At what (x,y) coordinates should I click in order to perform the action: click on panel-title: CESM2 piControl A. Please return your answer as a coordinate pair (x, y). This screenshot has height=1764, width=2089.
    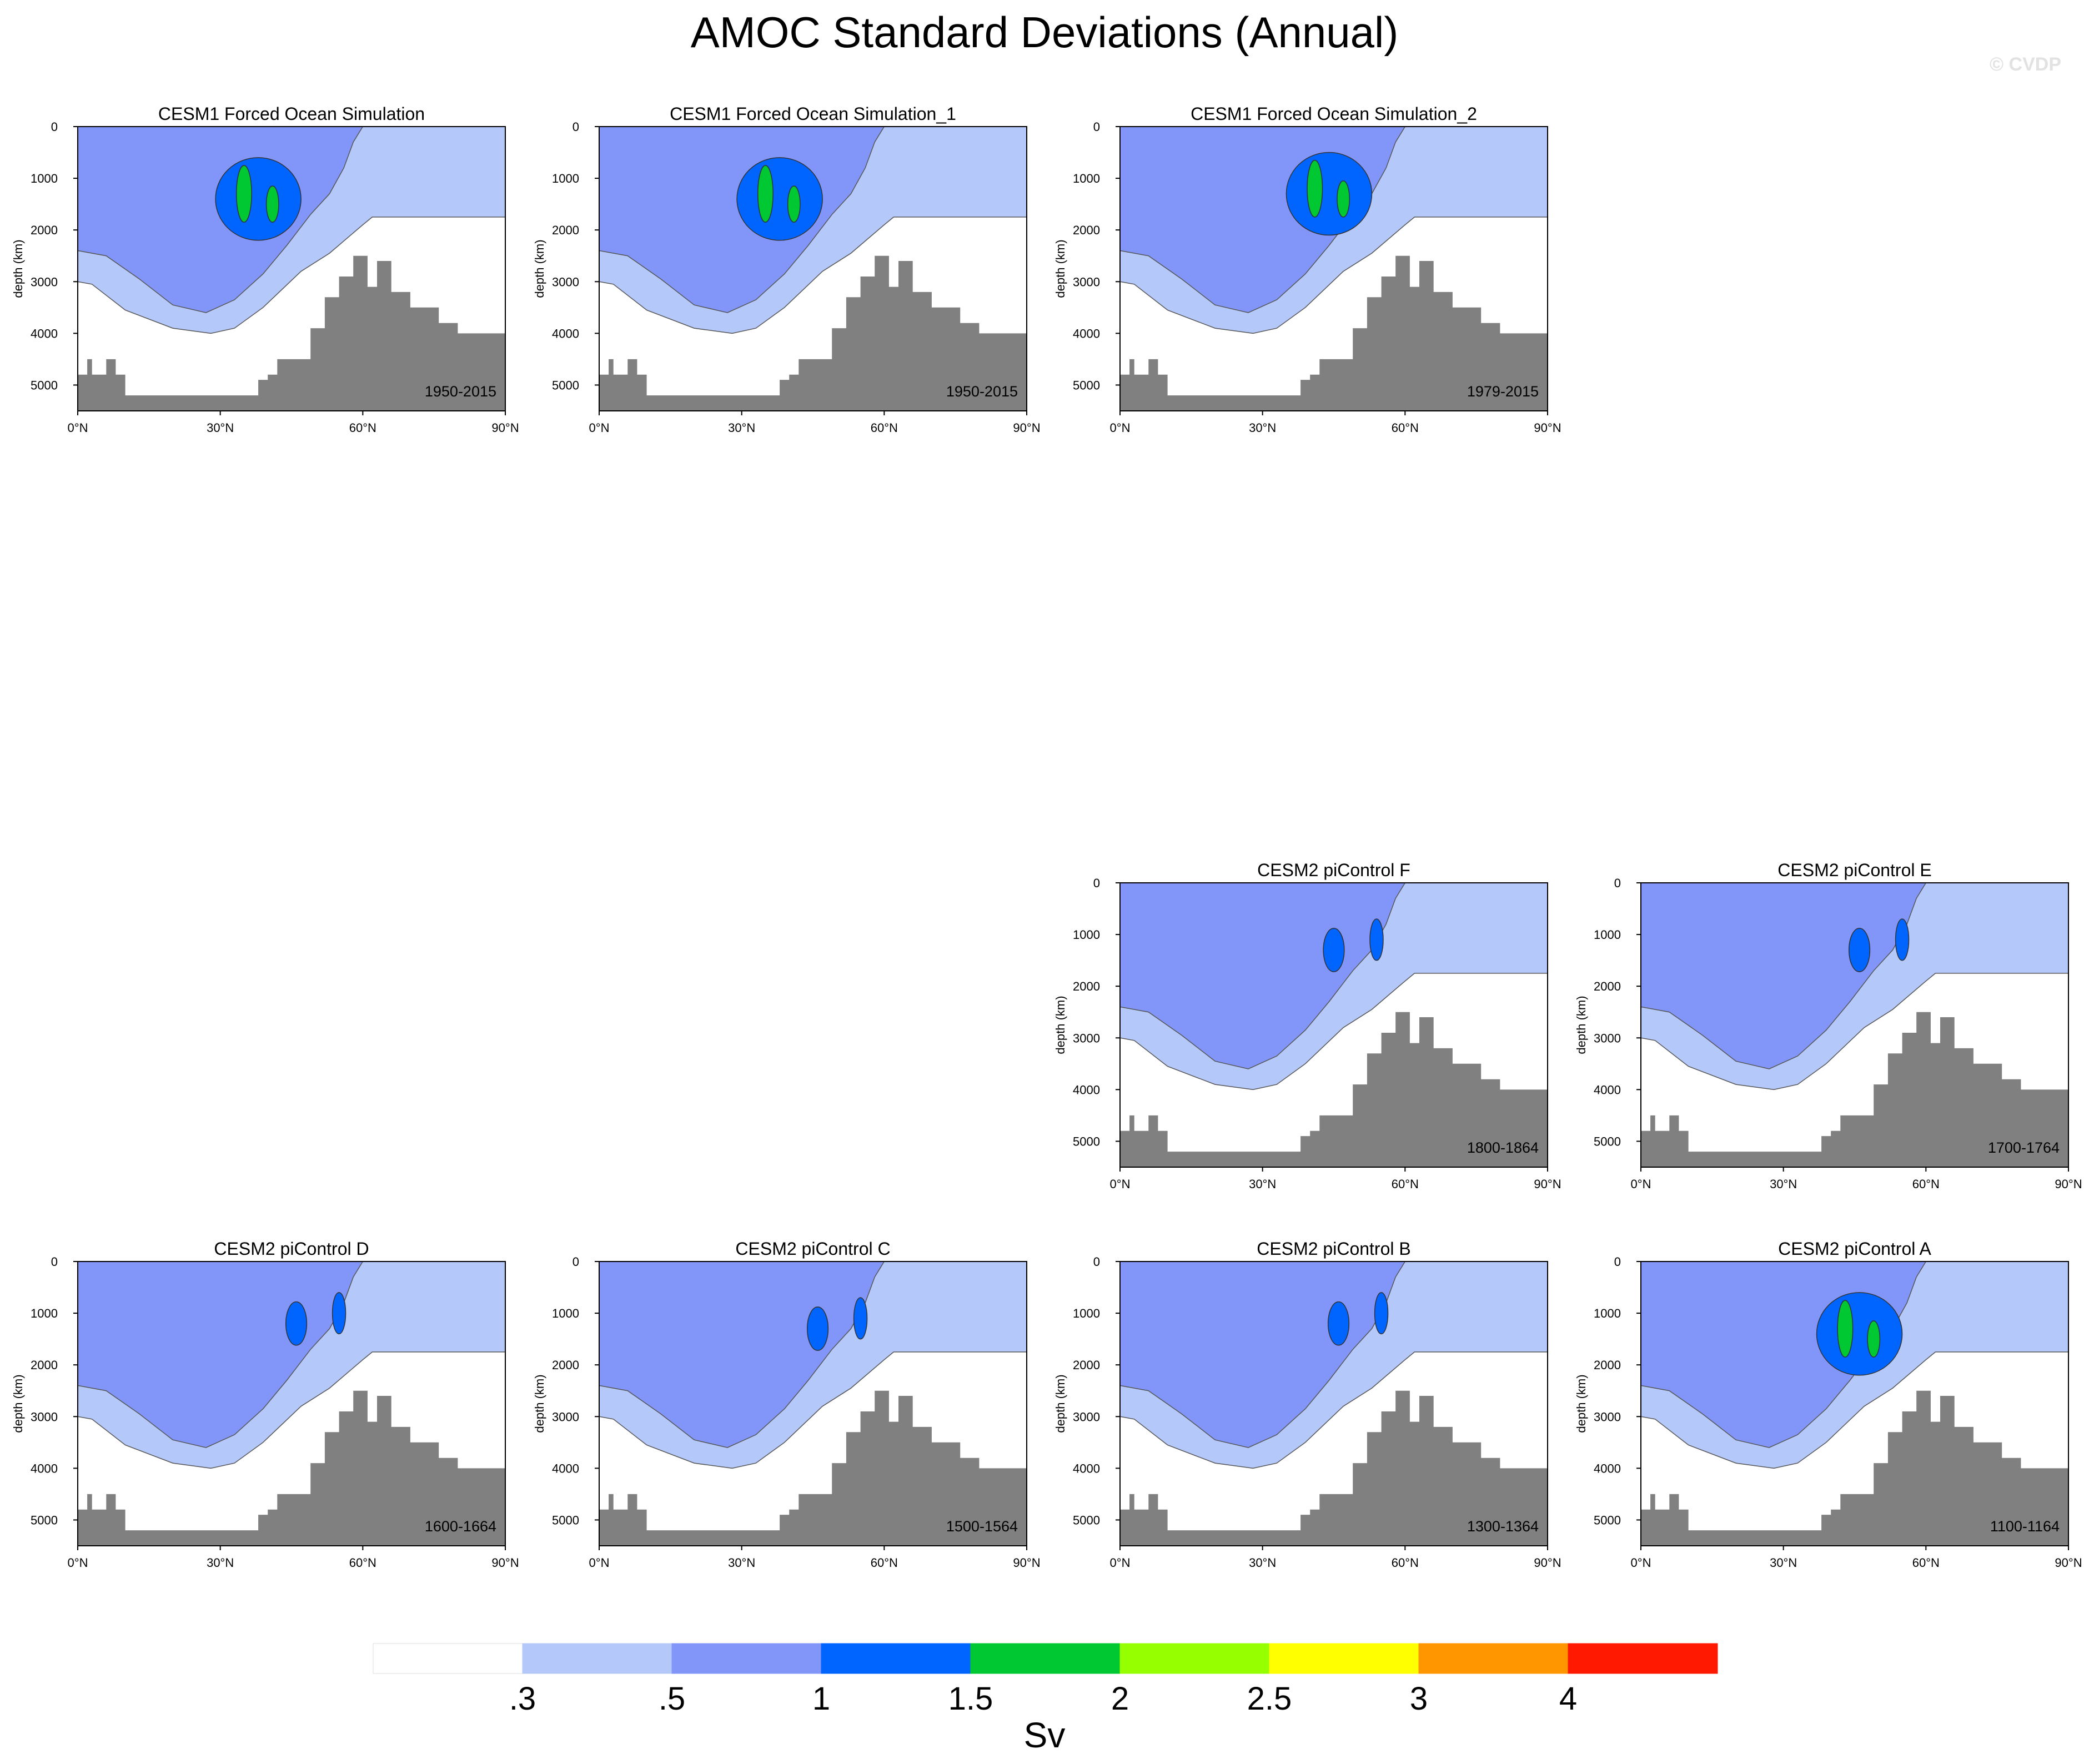
    Looking at the image, I should click on (1854, 1249).